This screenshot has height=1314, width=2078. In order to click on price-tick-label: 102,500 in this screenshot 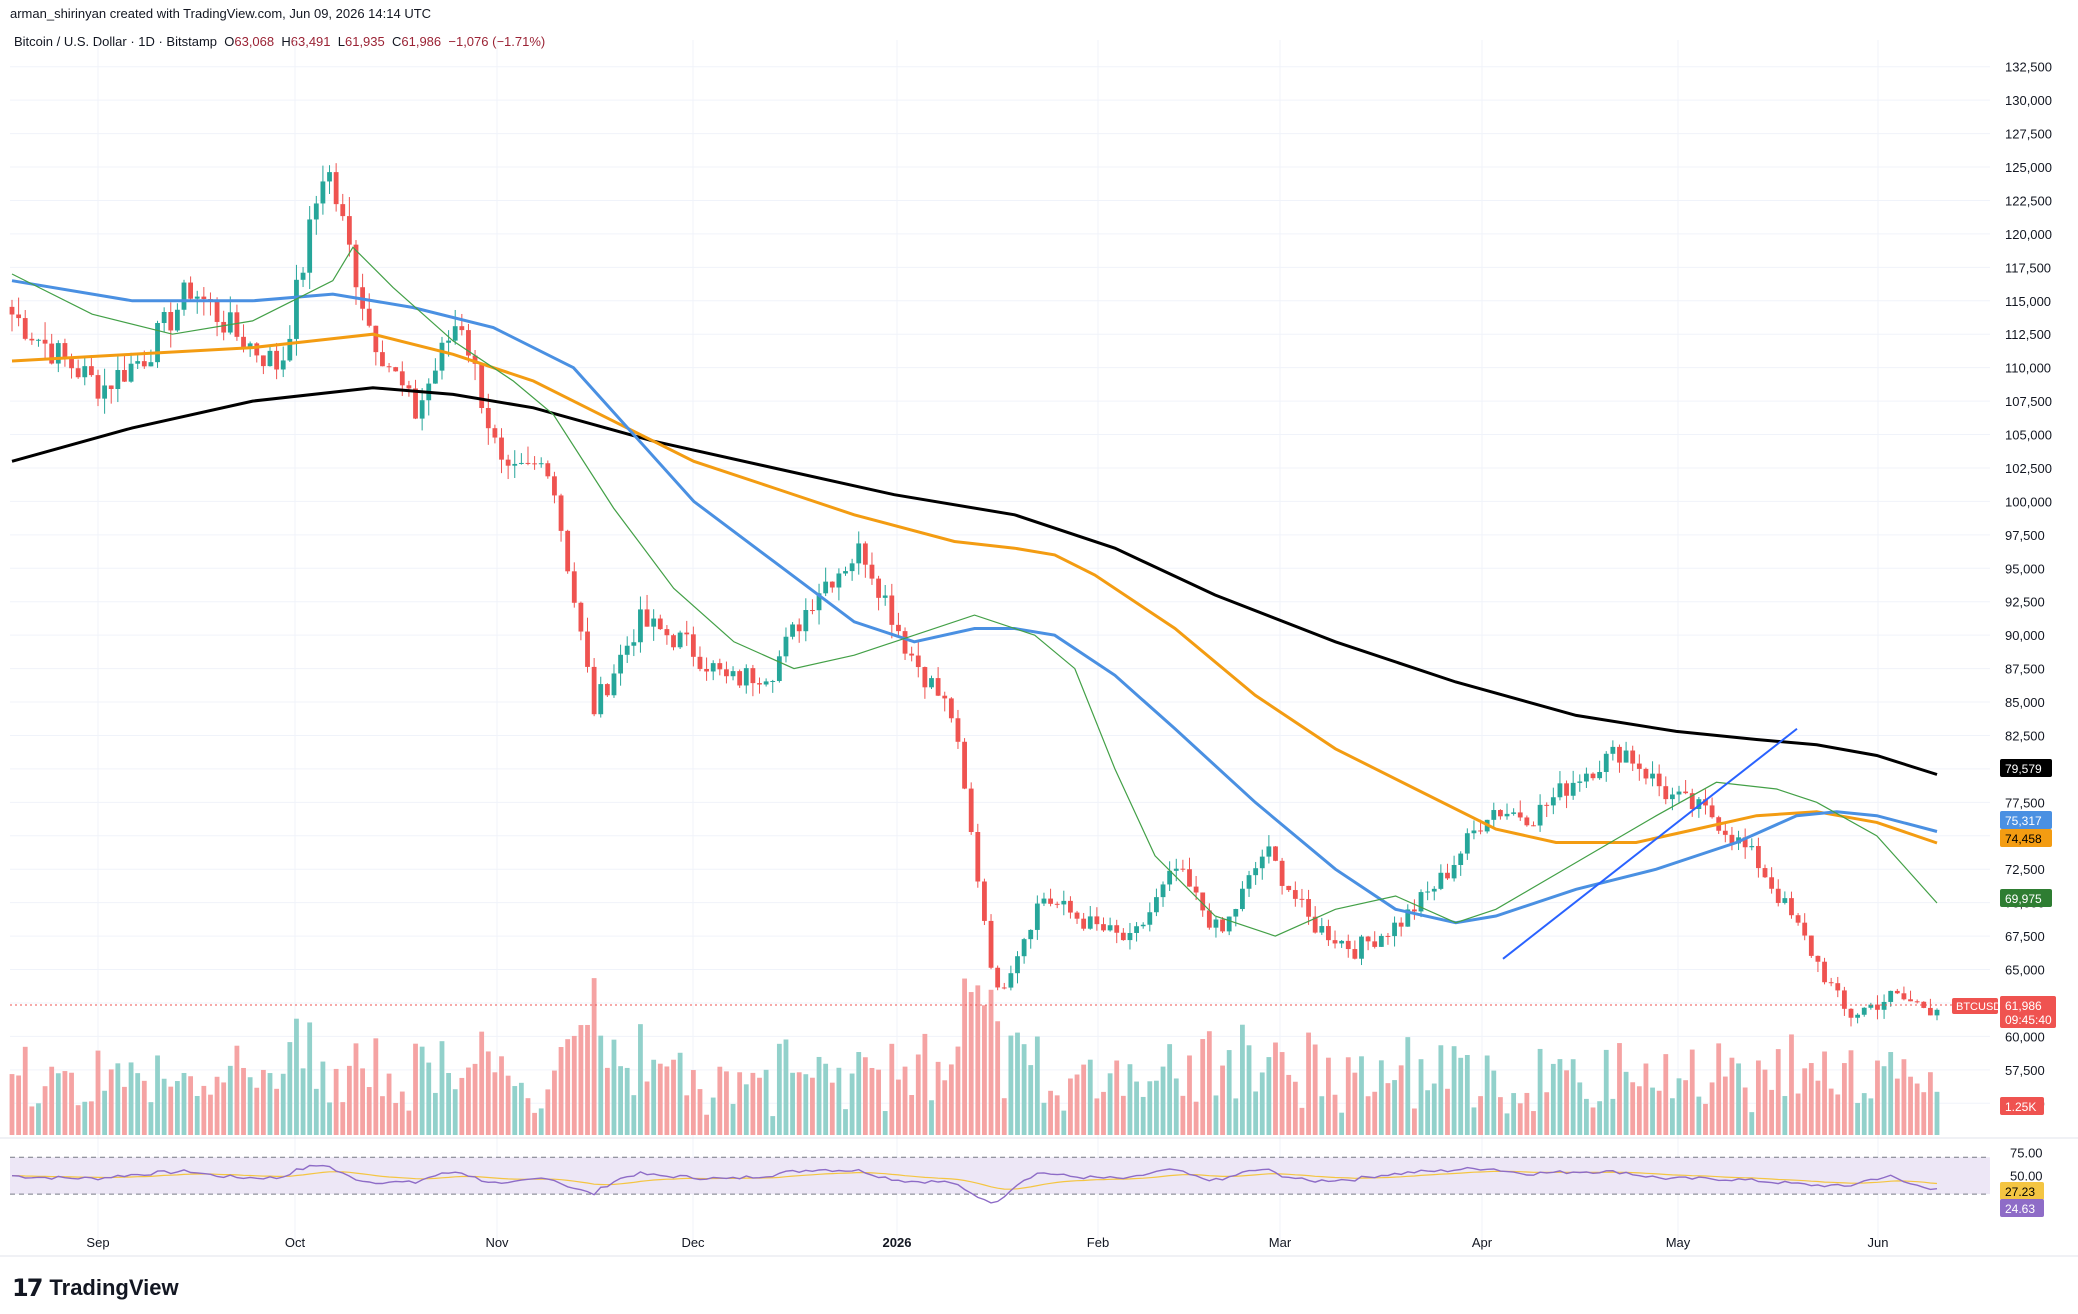, I will do `click(2028, 468)`.